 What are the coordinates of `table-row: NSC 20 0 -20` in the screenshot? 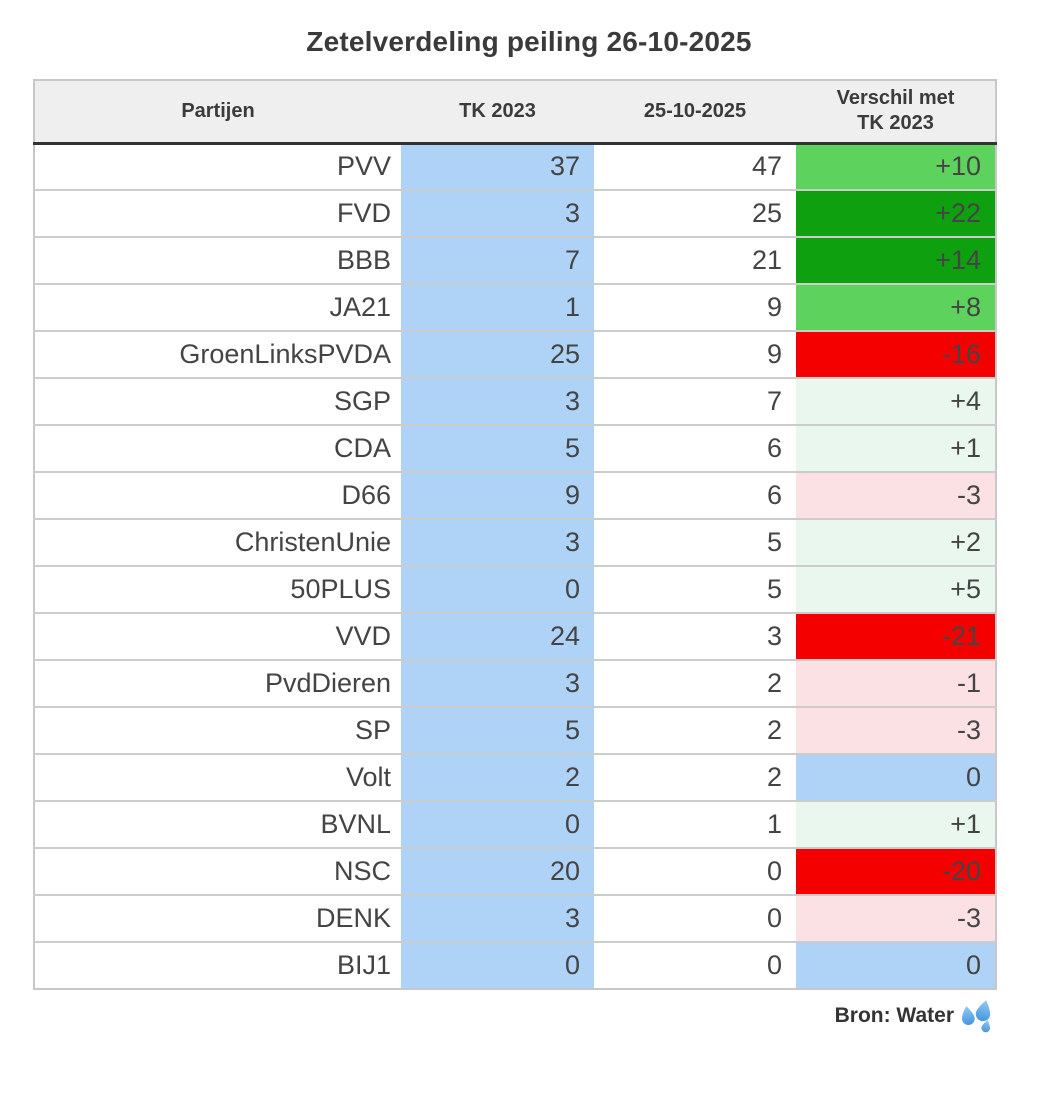 It's located at (515, 871).